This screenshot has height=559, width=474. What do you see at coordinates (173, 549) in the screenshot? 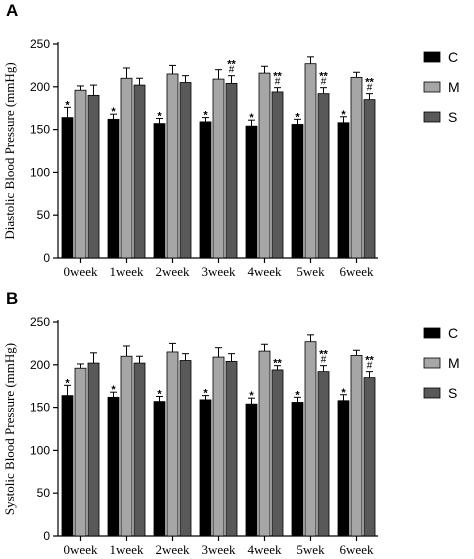
I see `x-tick-label: 2week` at bounding box center [173, 549].